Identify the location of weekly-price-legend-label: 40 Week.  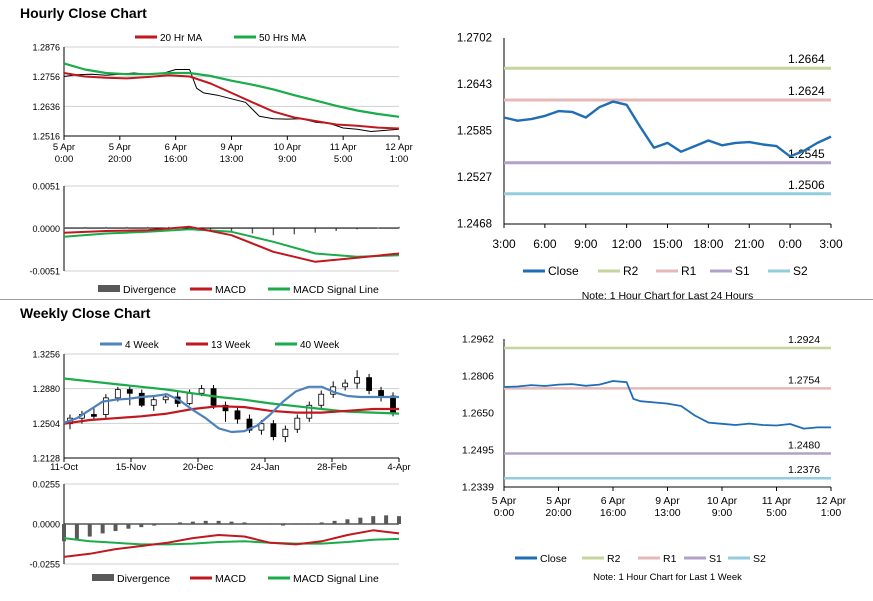
(320, 345).